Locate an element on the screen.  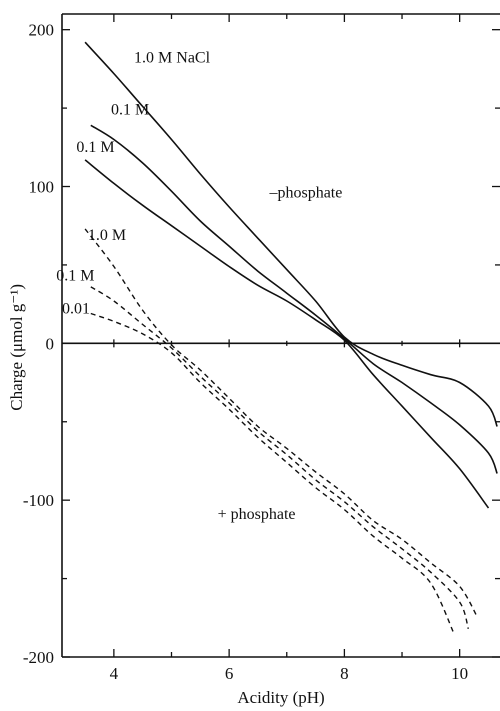
y-tick-label: -200 is located at coordinates (38, 657).